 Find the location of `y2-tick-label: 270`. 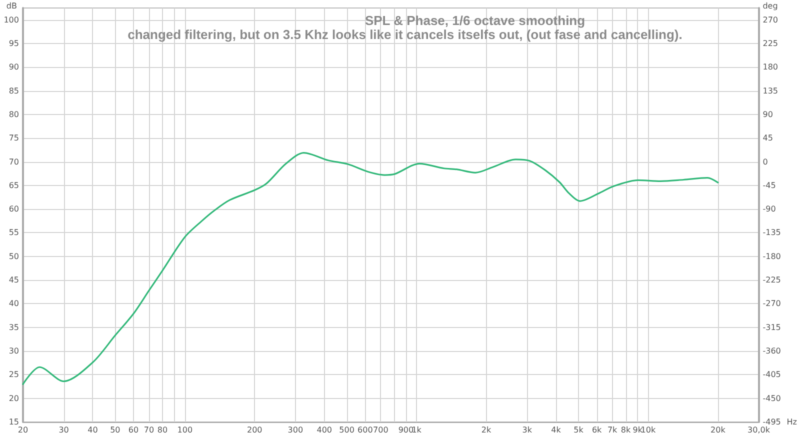

y2-tick-label: 270 is located at coordinates (770, 19).